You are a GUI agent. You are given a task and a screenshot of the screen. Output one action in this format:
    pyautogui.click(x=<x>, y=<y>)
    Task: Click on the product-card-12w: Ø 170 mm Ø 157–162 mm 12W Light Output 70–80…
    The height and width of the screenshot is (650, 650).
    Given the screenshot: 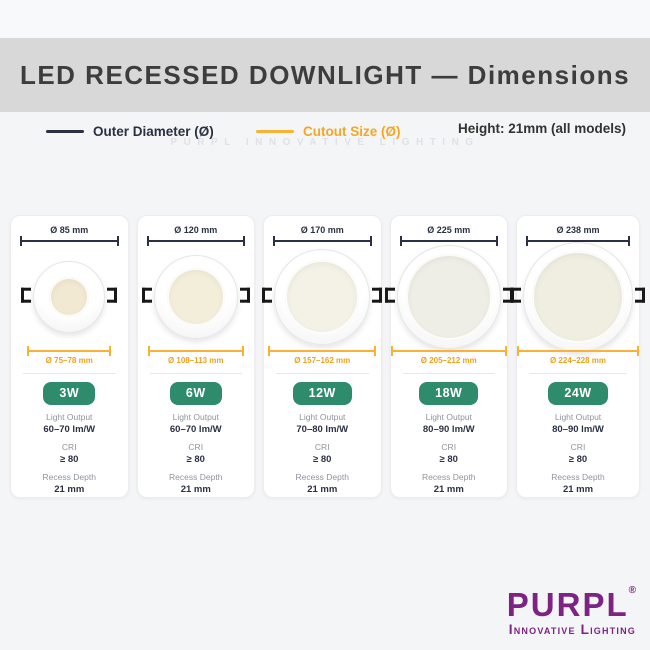 What is the action you would take?
    pyautogui.click(x=322, y=356)
    